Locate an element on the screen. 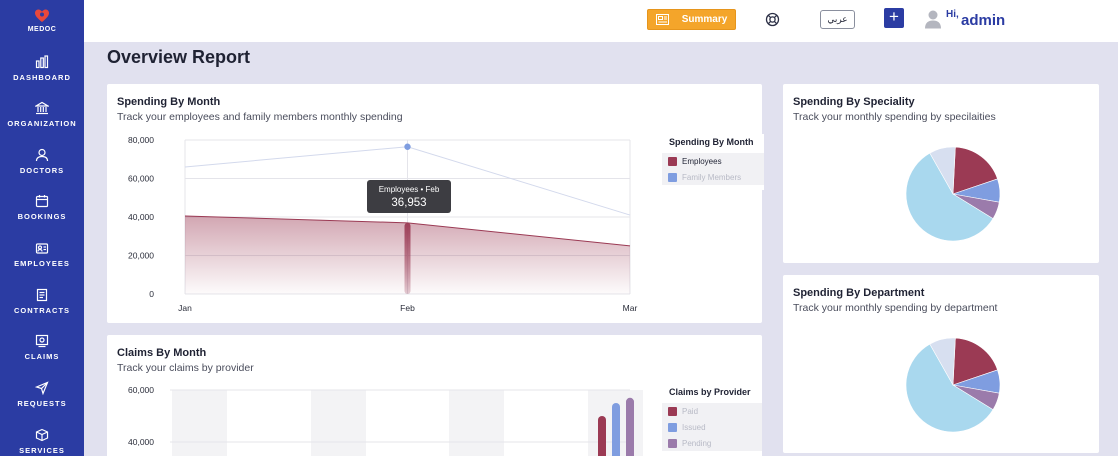 This screenshot has width=1118, height=456. y-tick-label: 20,000 is located at coordinates (141, 256).